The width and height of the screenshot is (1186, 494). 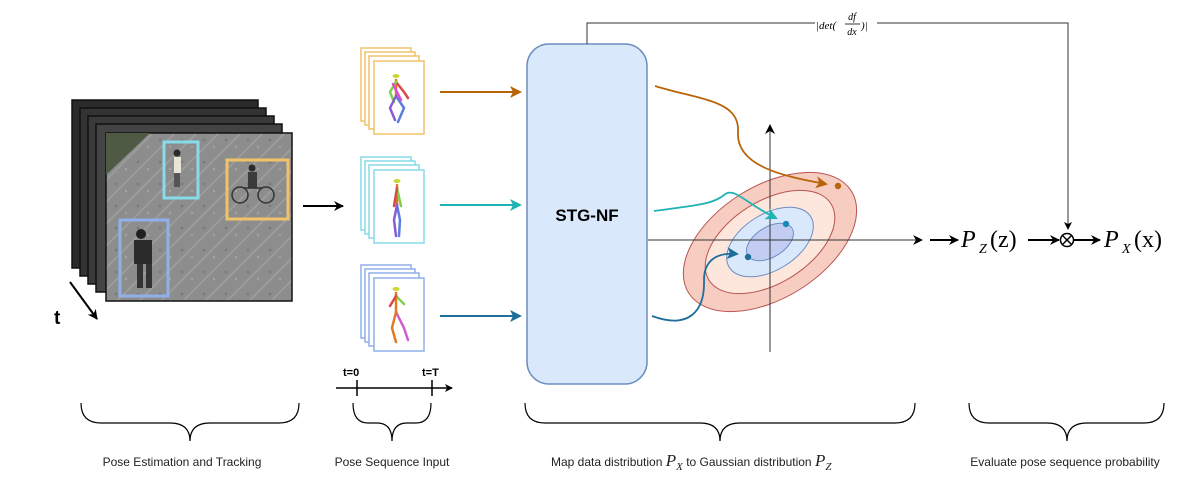 What do you see at coordinates (1132, 242) in the screenshot?
I see `px-label: P X (x)` at bounding box center [1132, 242].